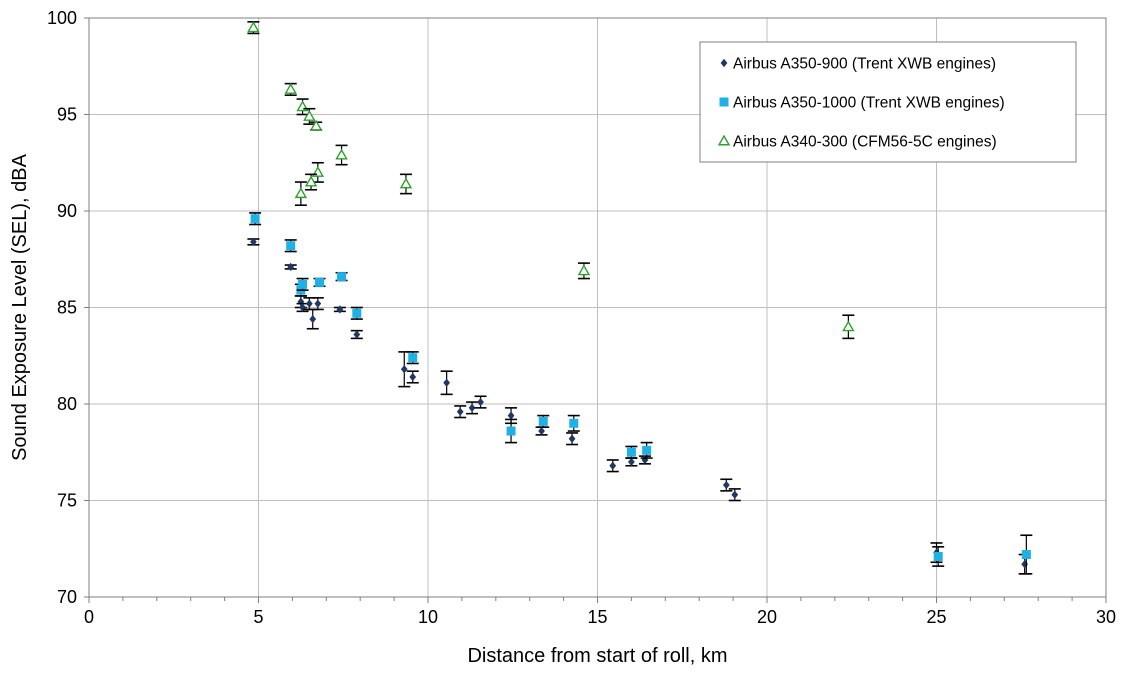 This screenshot has height=673, width=1122. What do you see at coordinates (67, 404) in the screenshot?
I see `y-tick-label: 80` at bounding box center [67, 404].